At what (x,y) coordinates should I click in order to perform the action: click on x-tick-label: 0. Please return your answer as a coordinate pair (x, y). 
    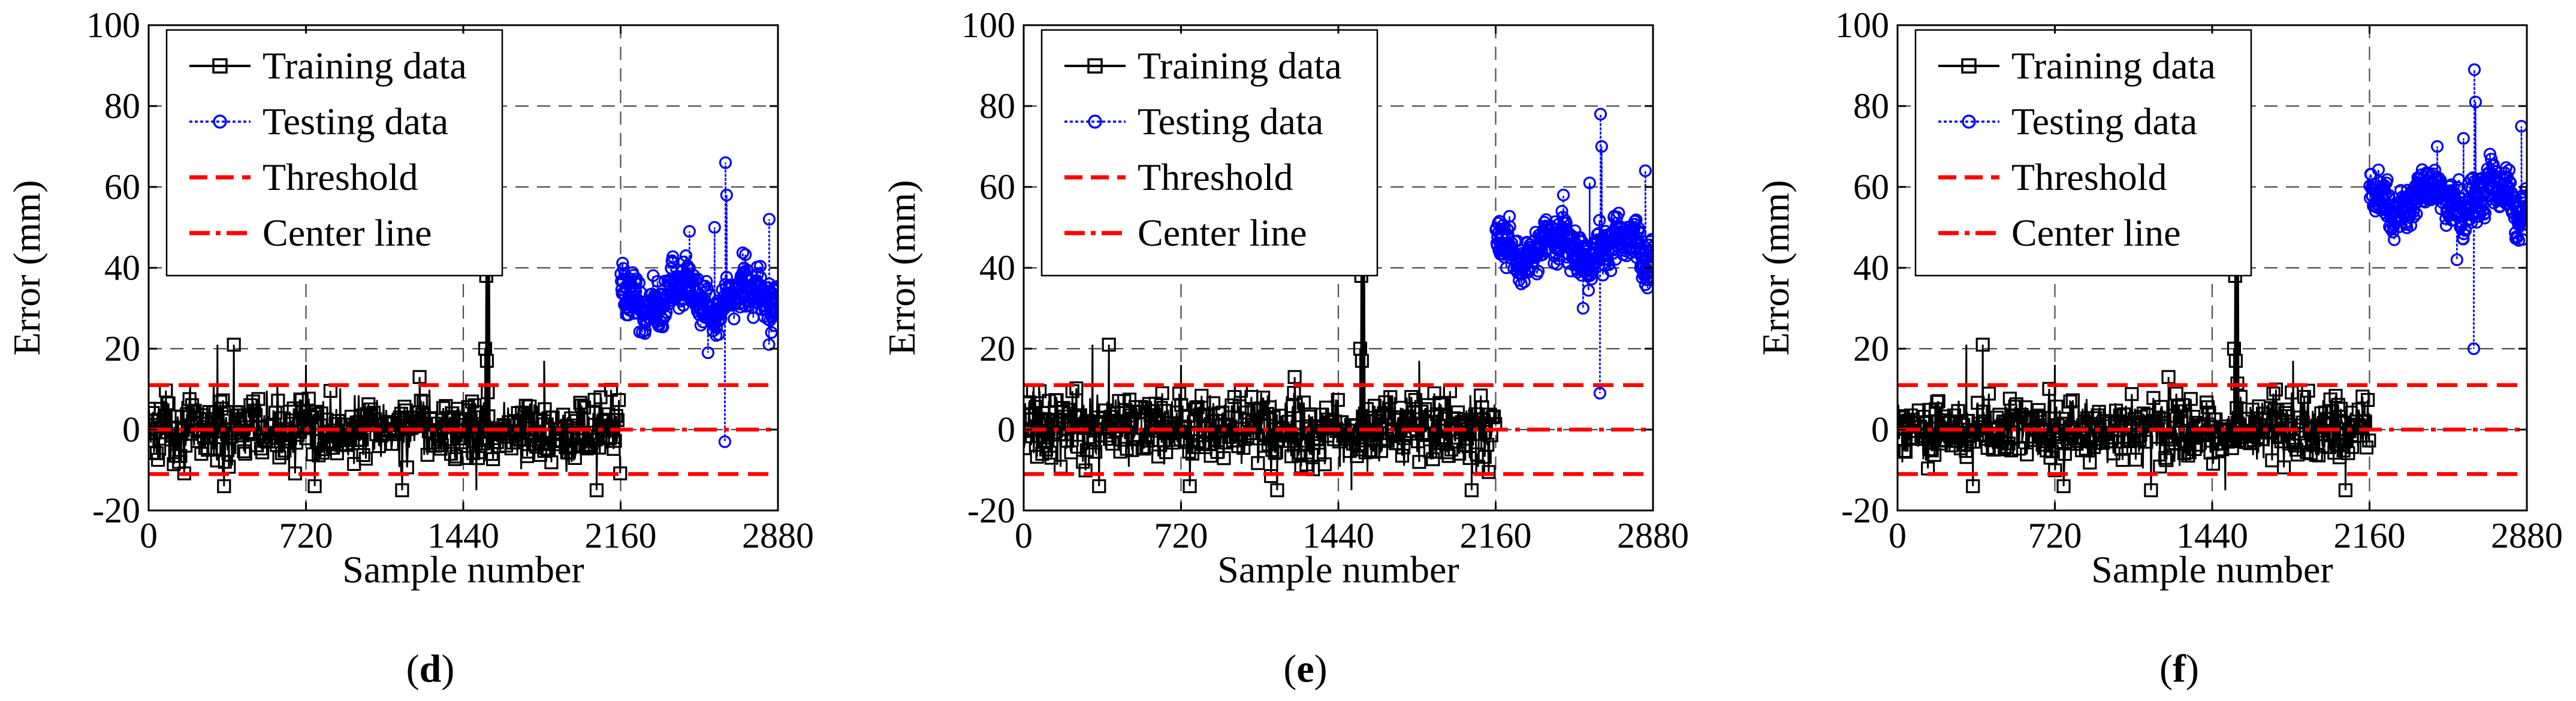
    Looking at the image, I should click on (149, 535).